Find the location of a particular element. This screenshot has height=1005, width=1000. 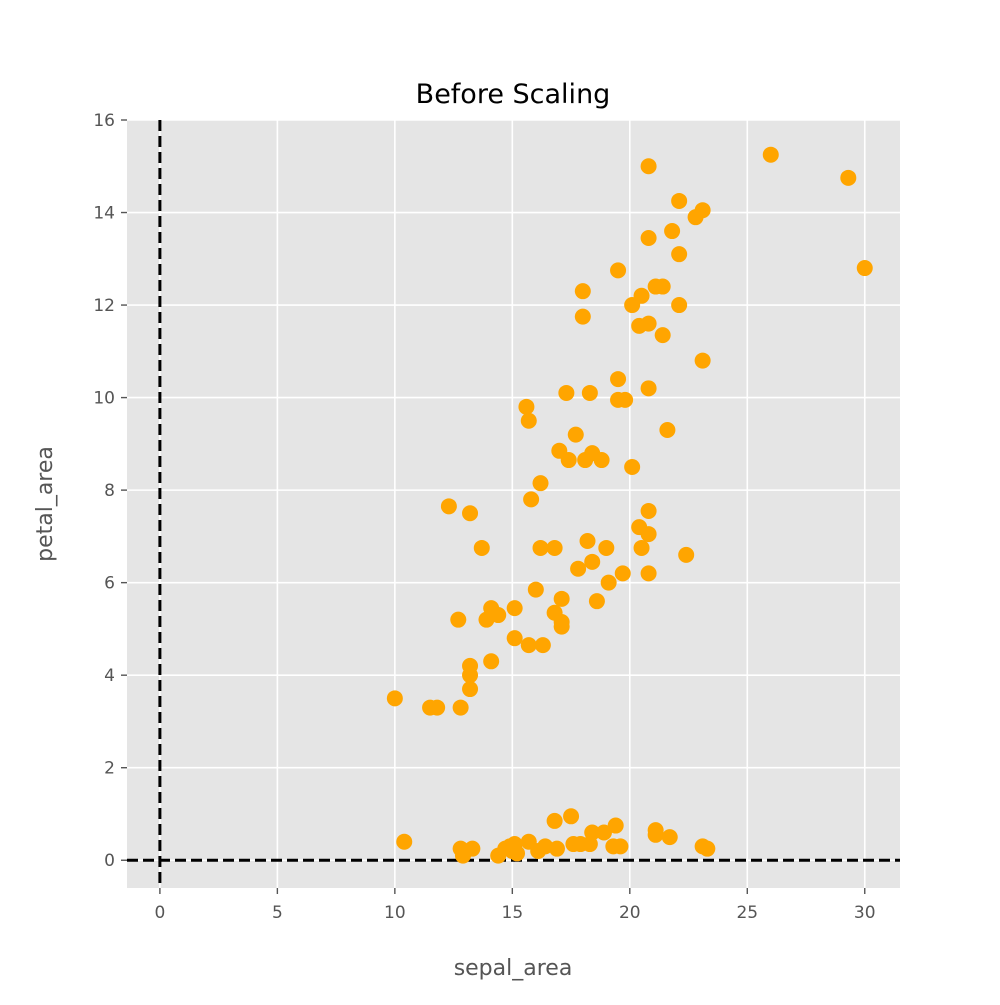

y-tick-label: 6 is located at coordinates (109, 584).